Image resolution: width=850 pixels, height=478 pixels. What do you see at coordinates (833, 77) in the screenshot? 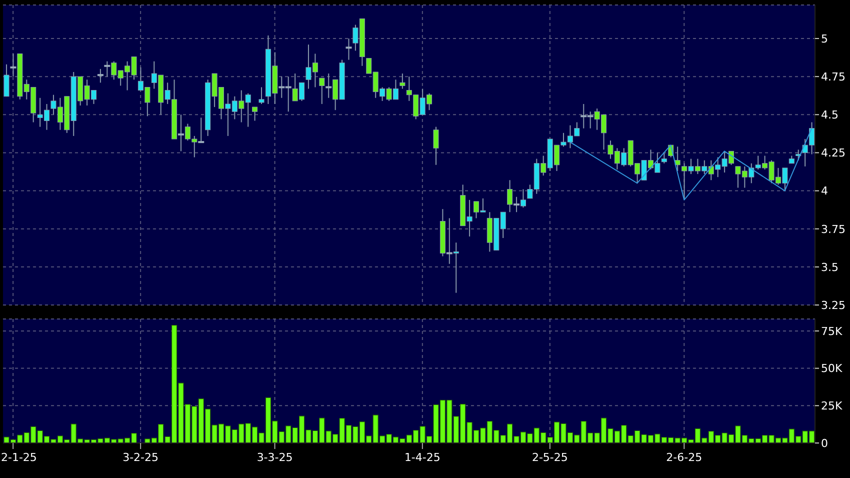
I see `y-tick-label: 4.75` at bounding box center [833, 77].